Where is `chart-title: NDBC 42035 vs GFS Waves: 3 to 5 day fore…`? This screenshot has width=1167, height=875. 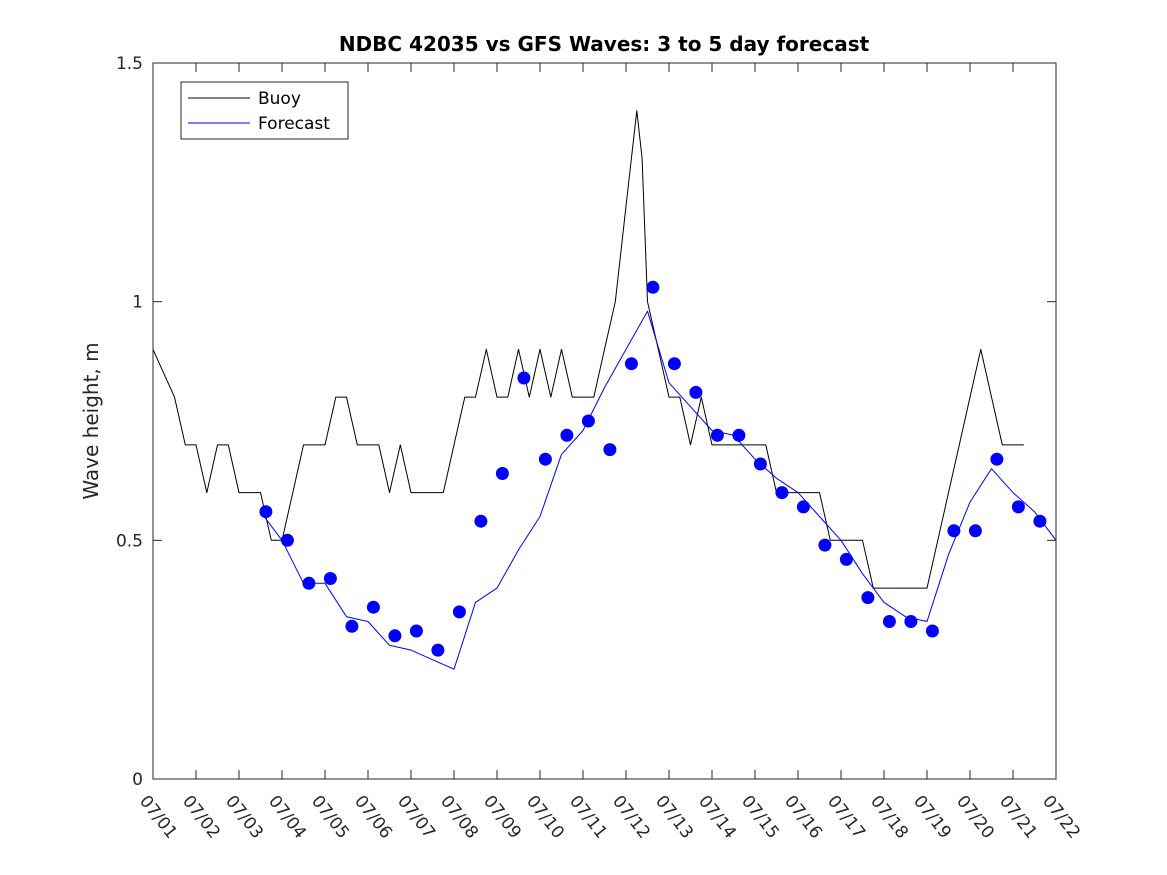 chart-title: NDBC 42035 vs GFS Waves: 3 to 5 day fore… is located at coordinates (604, 44).